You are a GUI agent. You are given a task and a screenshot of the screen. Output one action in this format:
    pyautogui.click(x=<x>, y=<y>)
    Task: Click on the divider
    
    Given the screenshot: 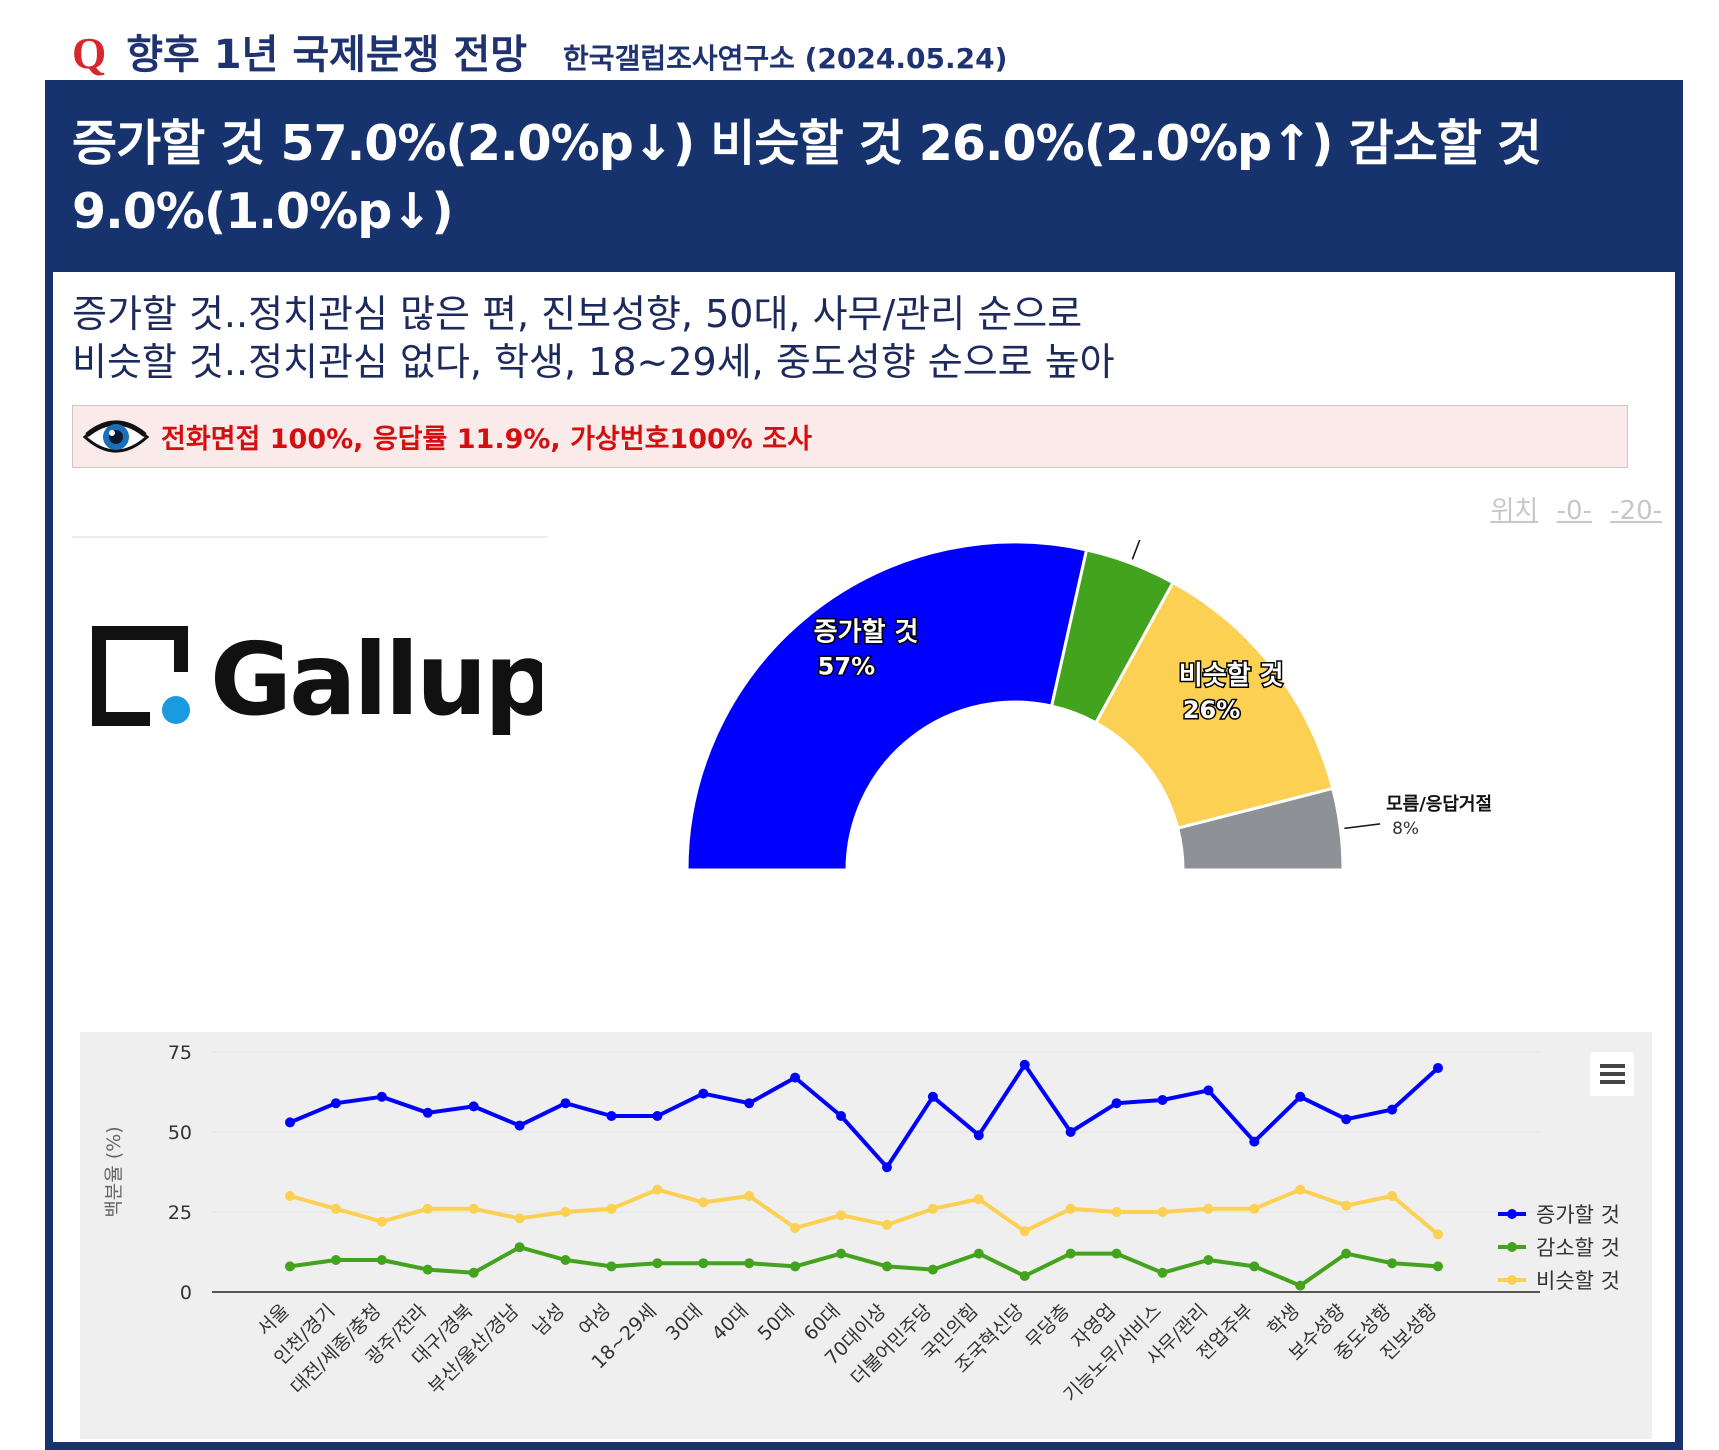 What is the action you would take?
    pyautogui.click(x=310, y=537)
    